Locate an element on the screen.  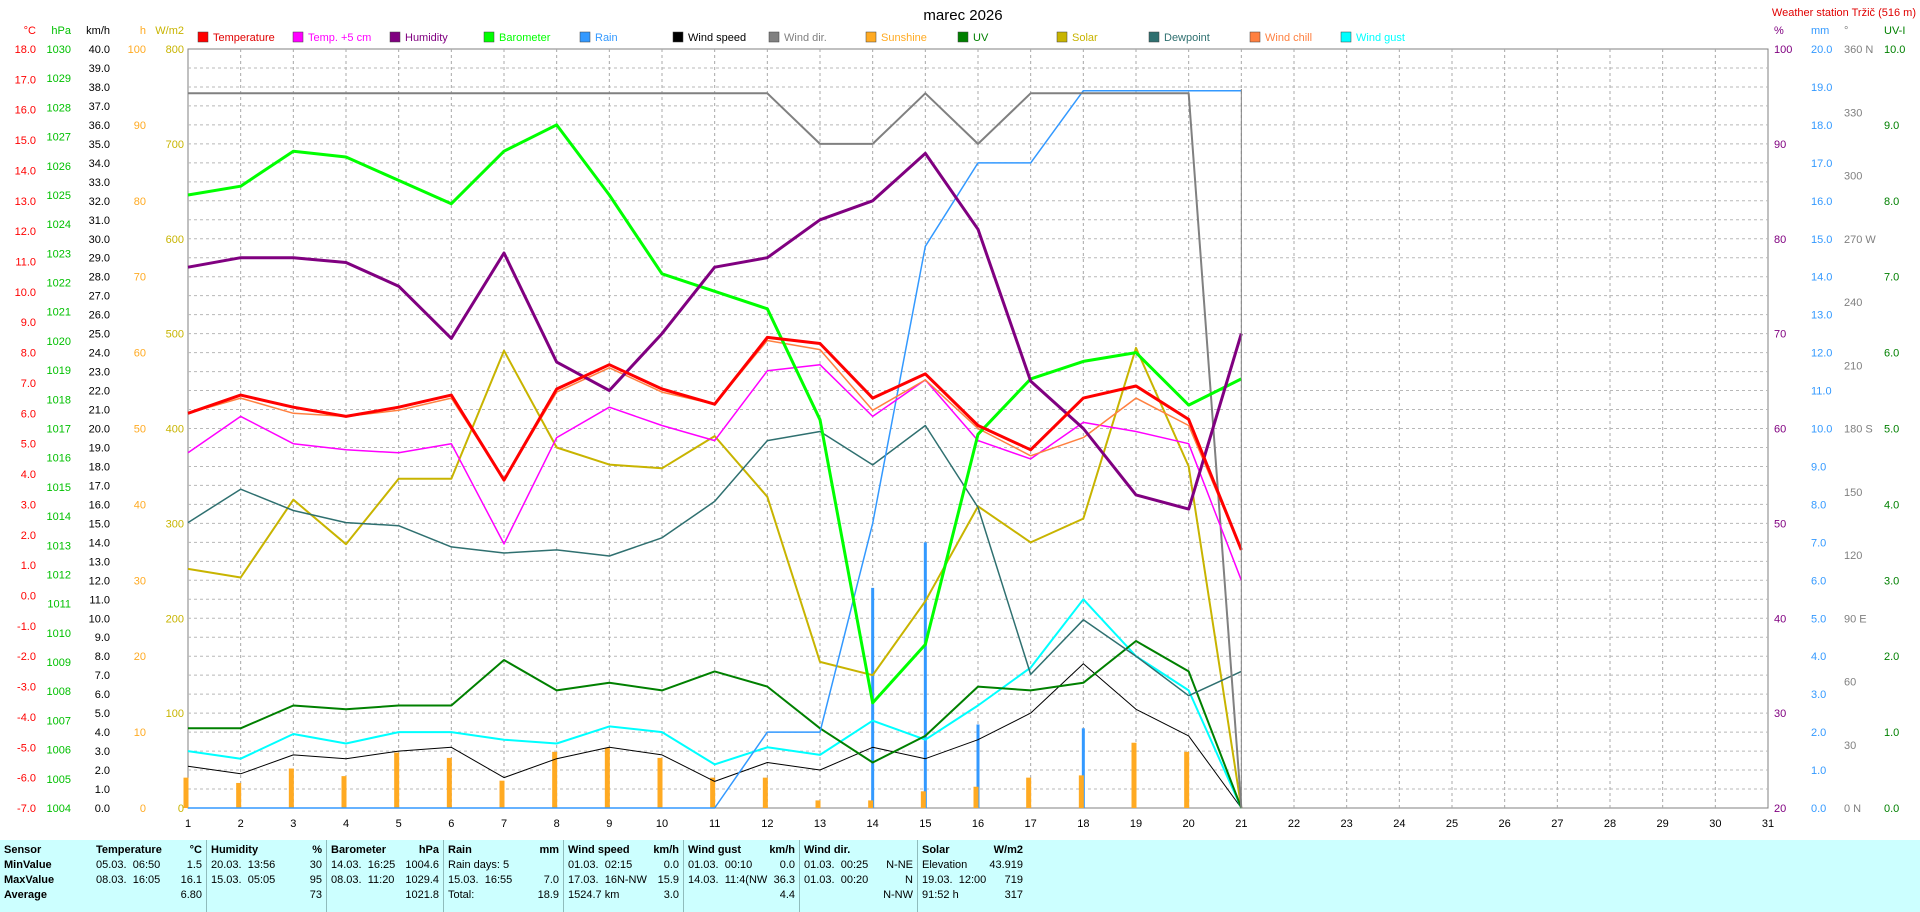
stat-date: Elevation is located at coordinates (945, 865).